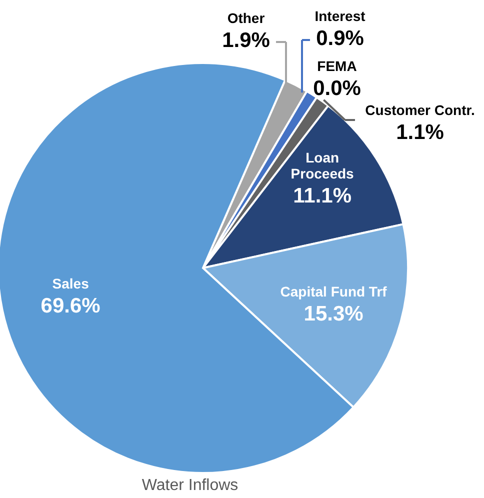 This screenshot has height=498, width=484. I want to click on legend-label: Customer Contr., so click(420, 110).